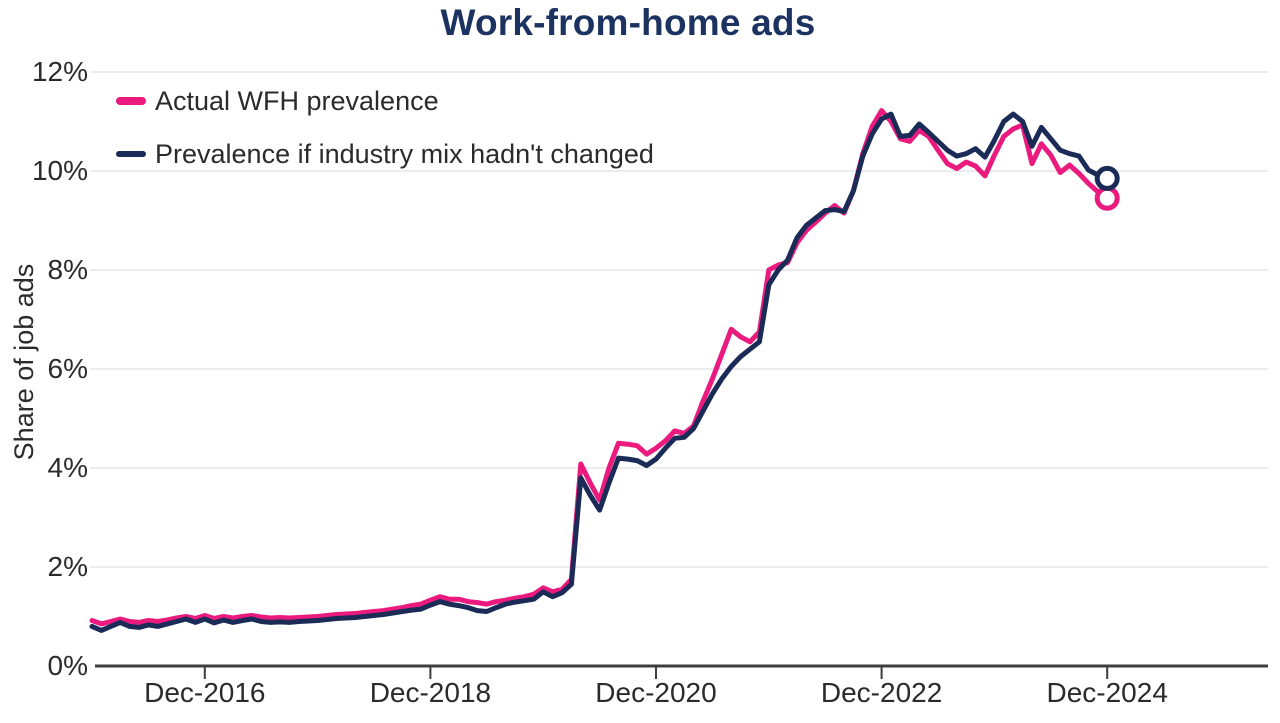 Image resolution: width=1280 pixels, height=723 pixels. I want to click on legend-swatch-navy, so click(131, 154).